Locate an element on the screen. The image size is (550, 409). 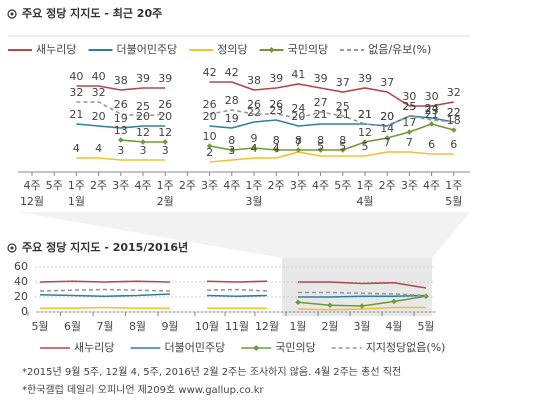
y-tick-label: 40 is located at coordinates (21, 281).